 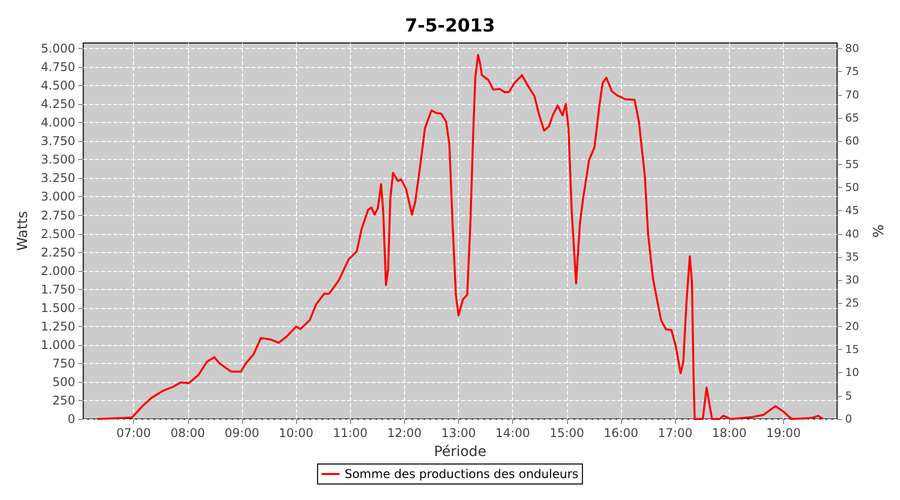 I want to click on y-tick-label: 1.250, so click(x=58, y=326).